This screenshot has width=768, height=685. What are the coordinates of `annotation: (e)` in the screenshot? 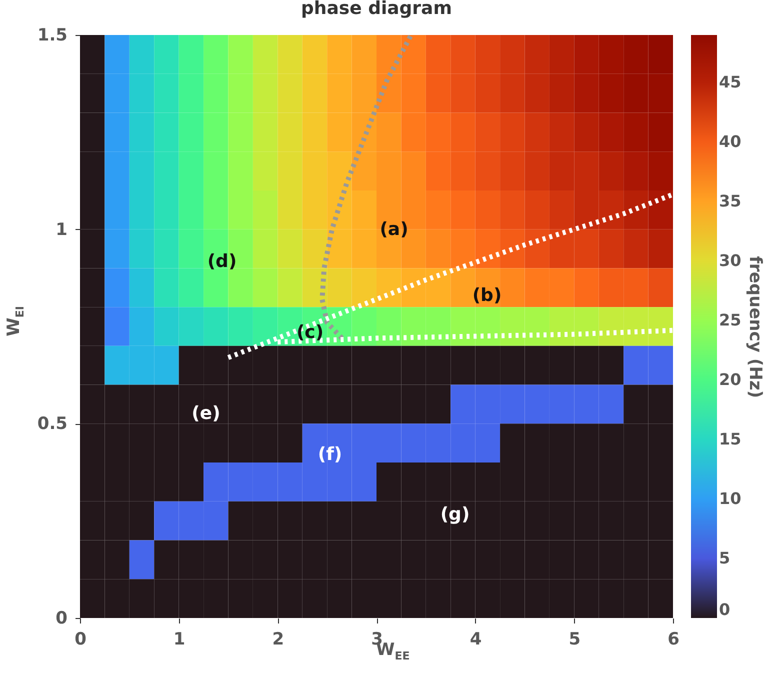 It's located at (206, 413).